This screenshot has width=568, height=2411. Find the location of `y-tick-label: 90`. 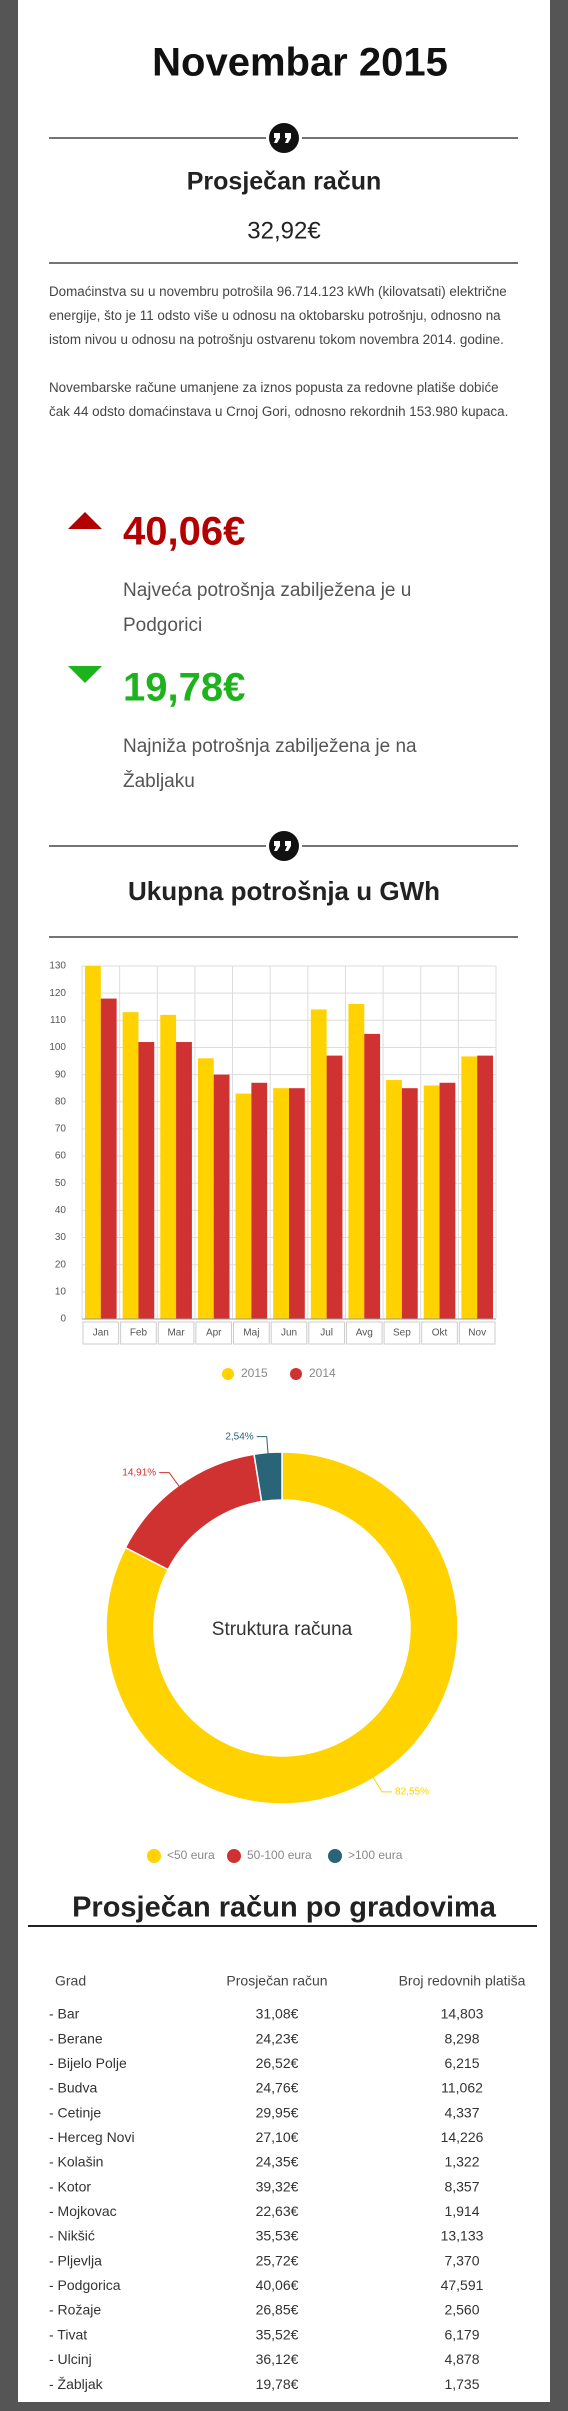

y-tick-label: 90 is located at coordinates (61, 1074).